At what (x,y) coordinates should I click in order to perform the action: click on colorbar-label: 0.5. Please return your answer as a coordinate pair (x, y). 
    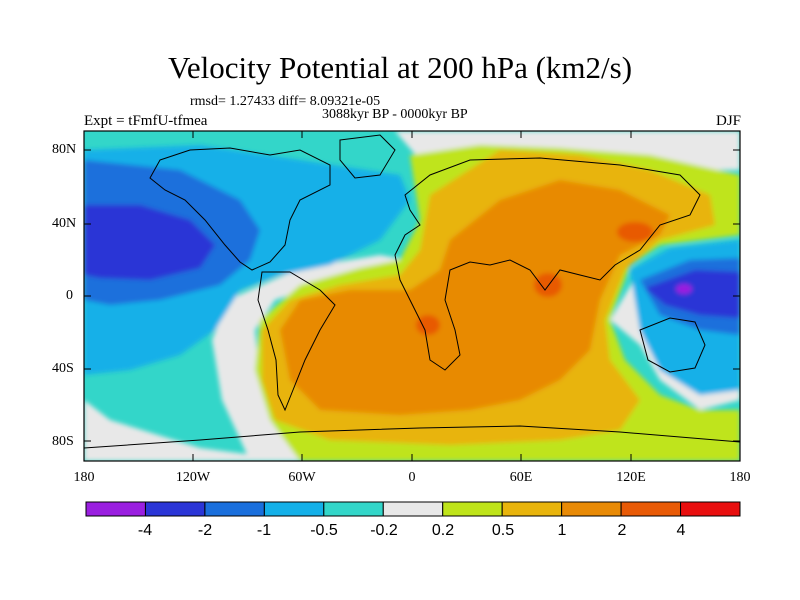
    Looking at the image, I should click on (503, 530).